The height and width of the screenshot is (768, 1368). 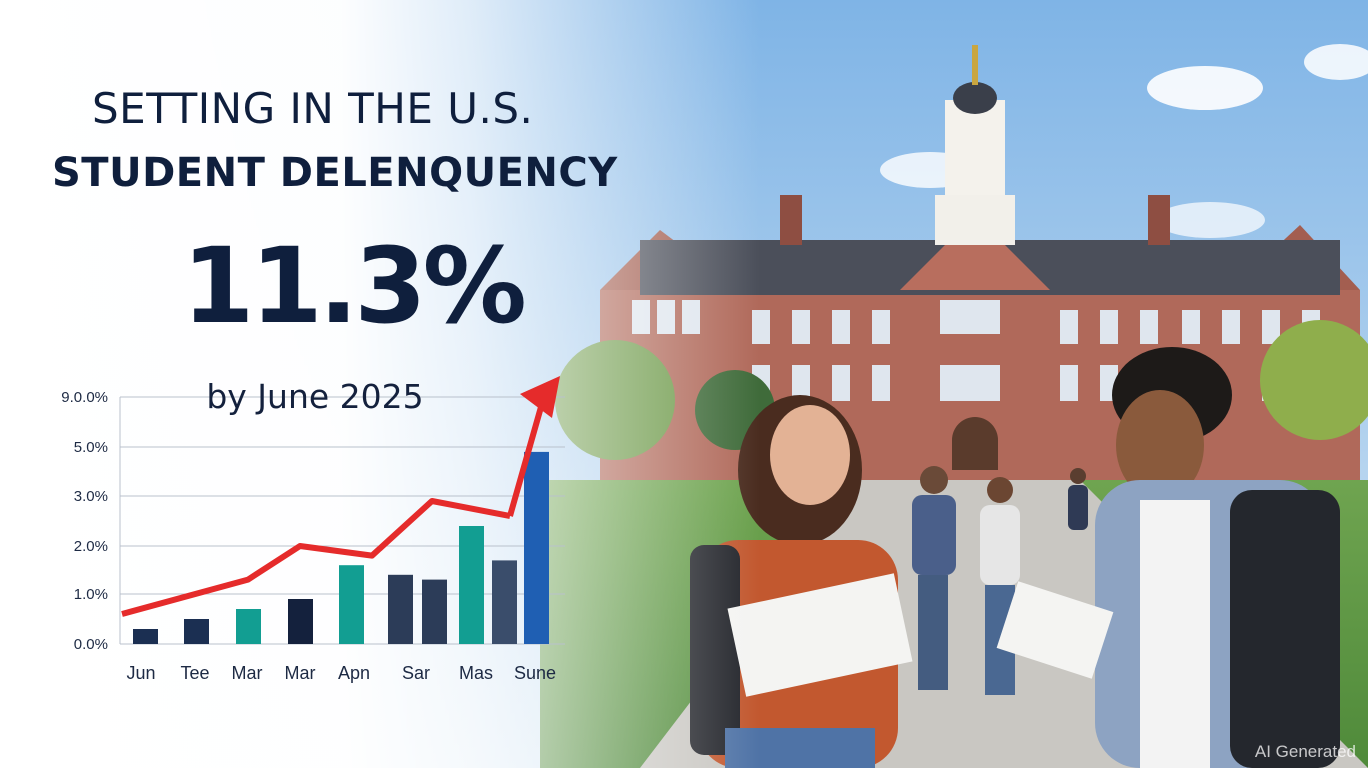 I want to click on chart-bars, so click(x=341, y=547).